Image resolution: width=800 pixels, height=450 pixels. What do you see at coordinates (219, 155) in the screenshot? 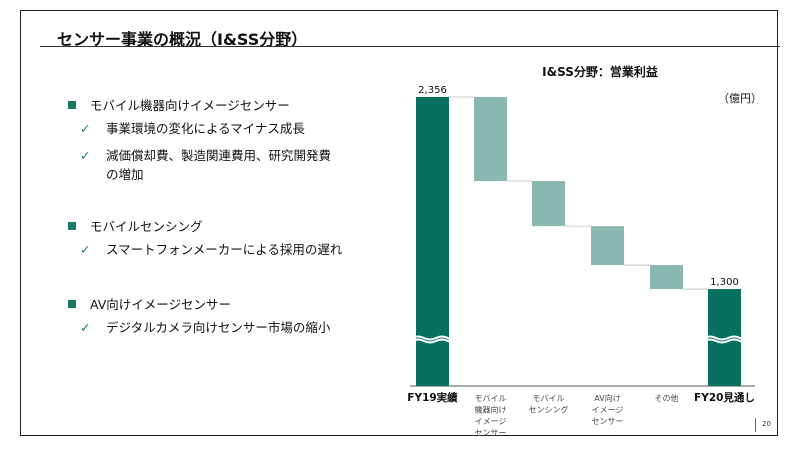
I see `bullet-item-text: 減価償却費、製造関連費用、研究開発費` at bounding box center [219, 155].